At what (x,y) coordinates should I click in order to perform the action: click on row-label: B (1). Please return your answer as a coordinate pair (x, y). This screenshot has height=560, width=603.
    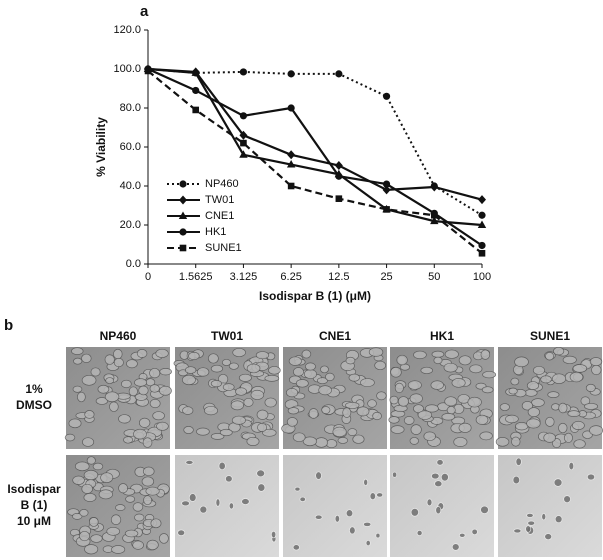
    Looking at the image, I should click on (34, 505).